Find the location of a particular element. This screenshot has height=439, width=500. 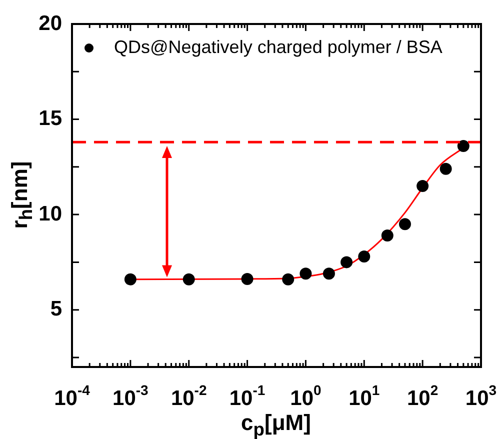

y-tick-label: 5 is located at coordinates (56, 309).